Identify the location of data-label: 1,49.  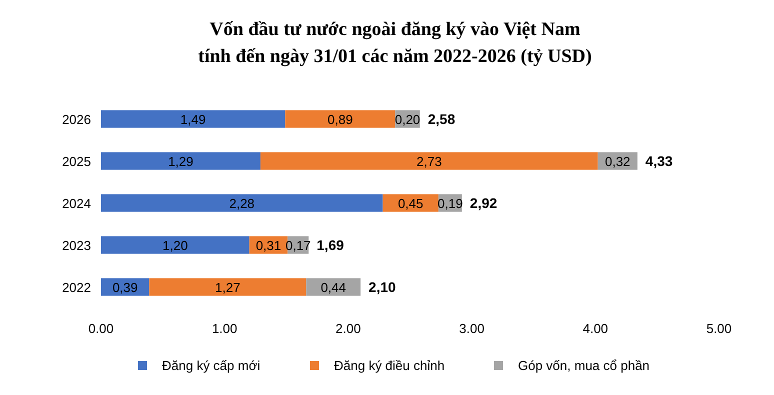
(193, 119).